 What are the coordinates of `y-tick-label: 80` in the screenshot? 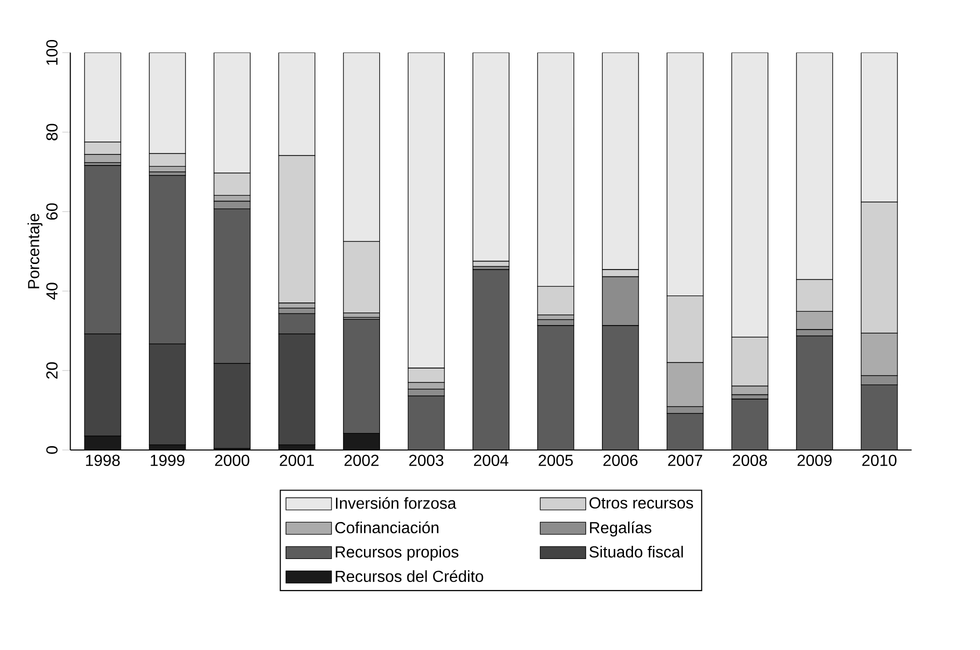 It's located at (52, 132).